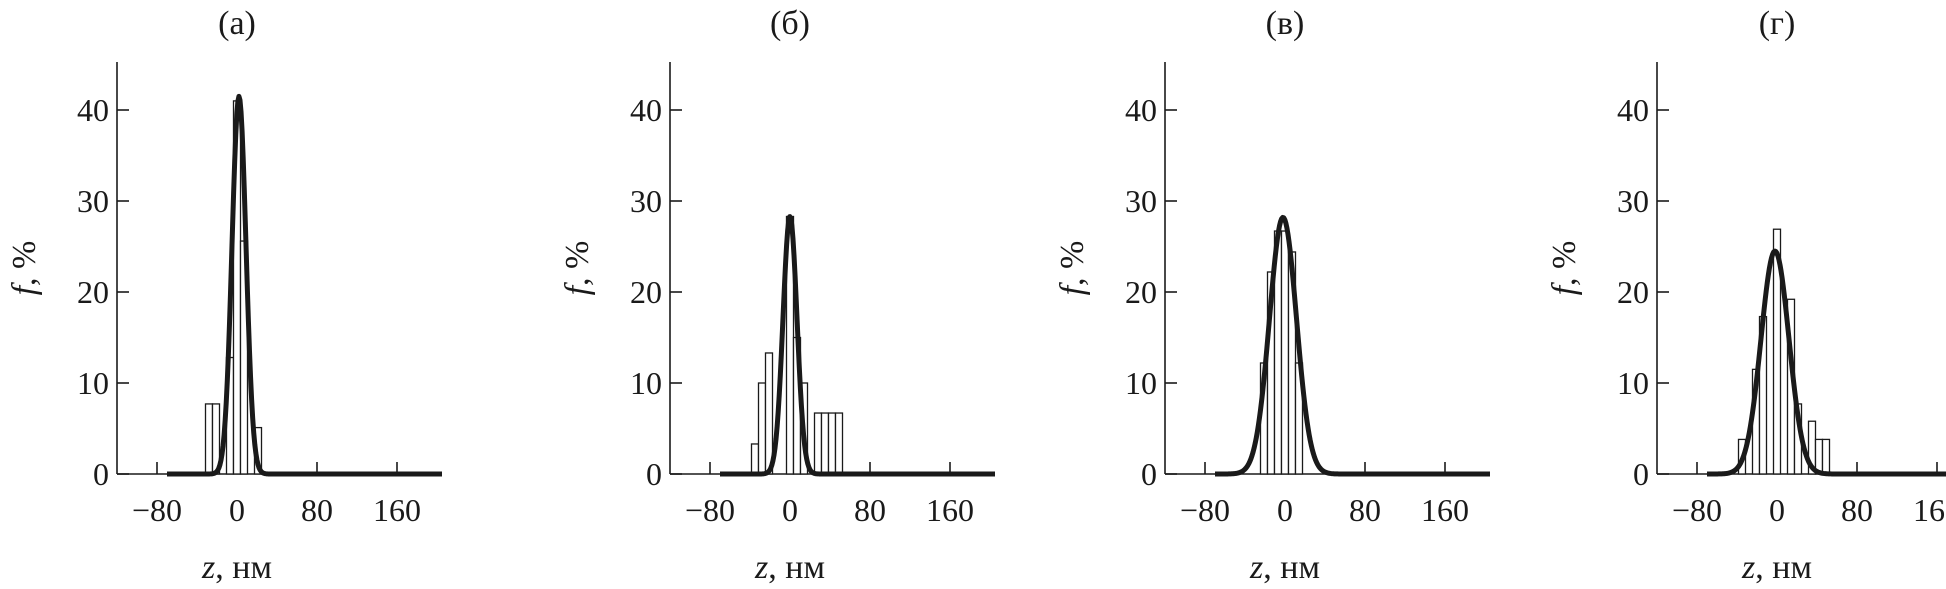 Image resolution: width=1946 pixels, height=589 pixels. What do you see at coordinates (1285, 23) in the screenshot?
I see `panel-title: (в)` at bounding box center [1285, 23].